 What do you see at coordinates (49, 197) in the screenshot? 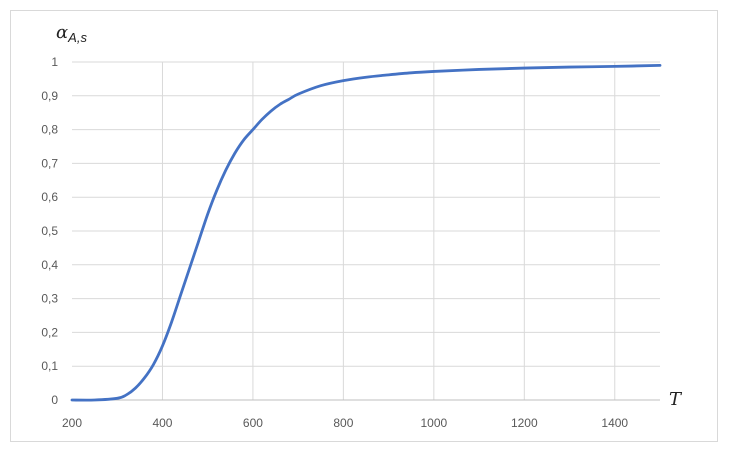
I see `y-tick-label: 0,6` at bounding box center [49, 197].